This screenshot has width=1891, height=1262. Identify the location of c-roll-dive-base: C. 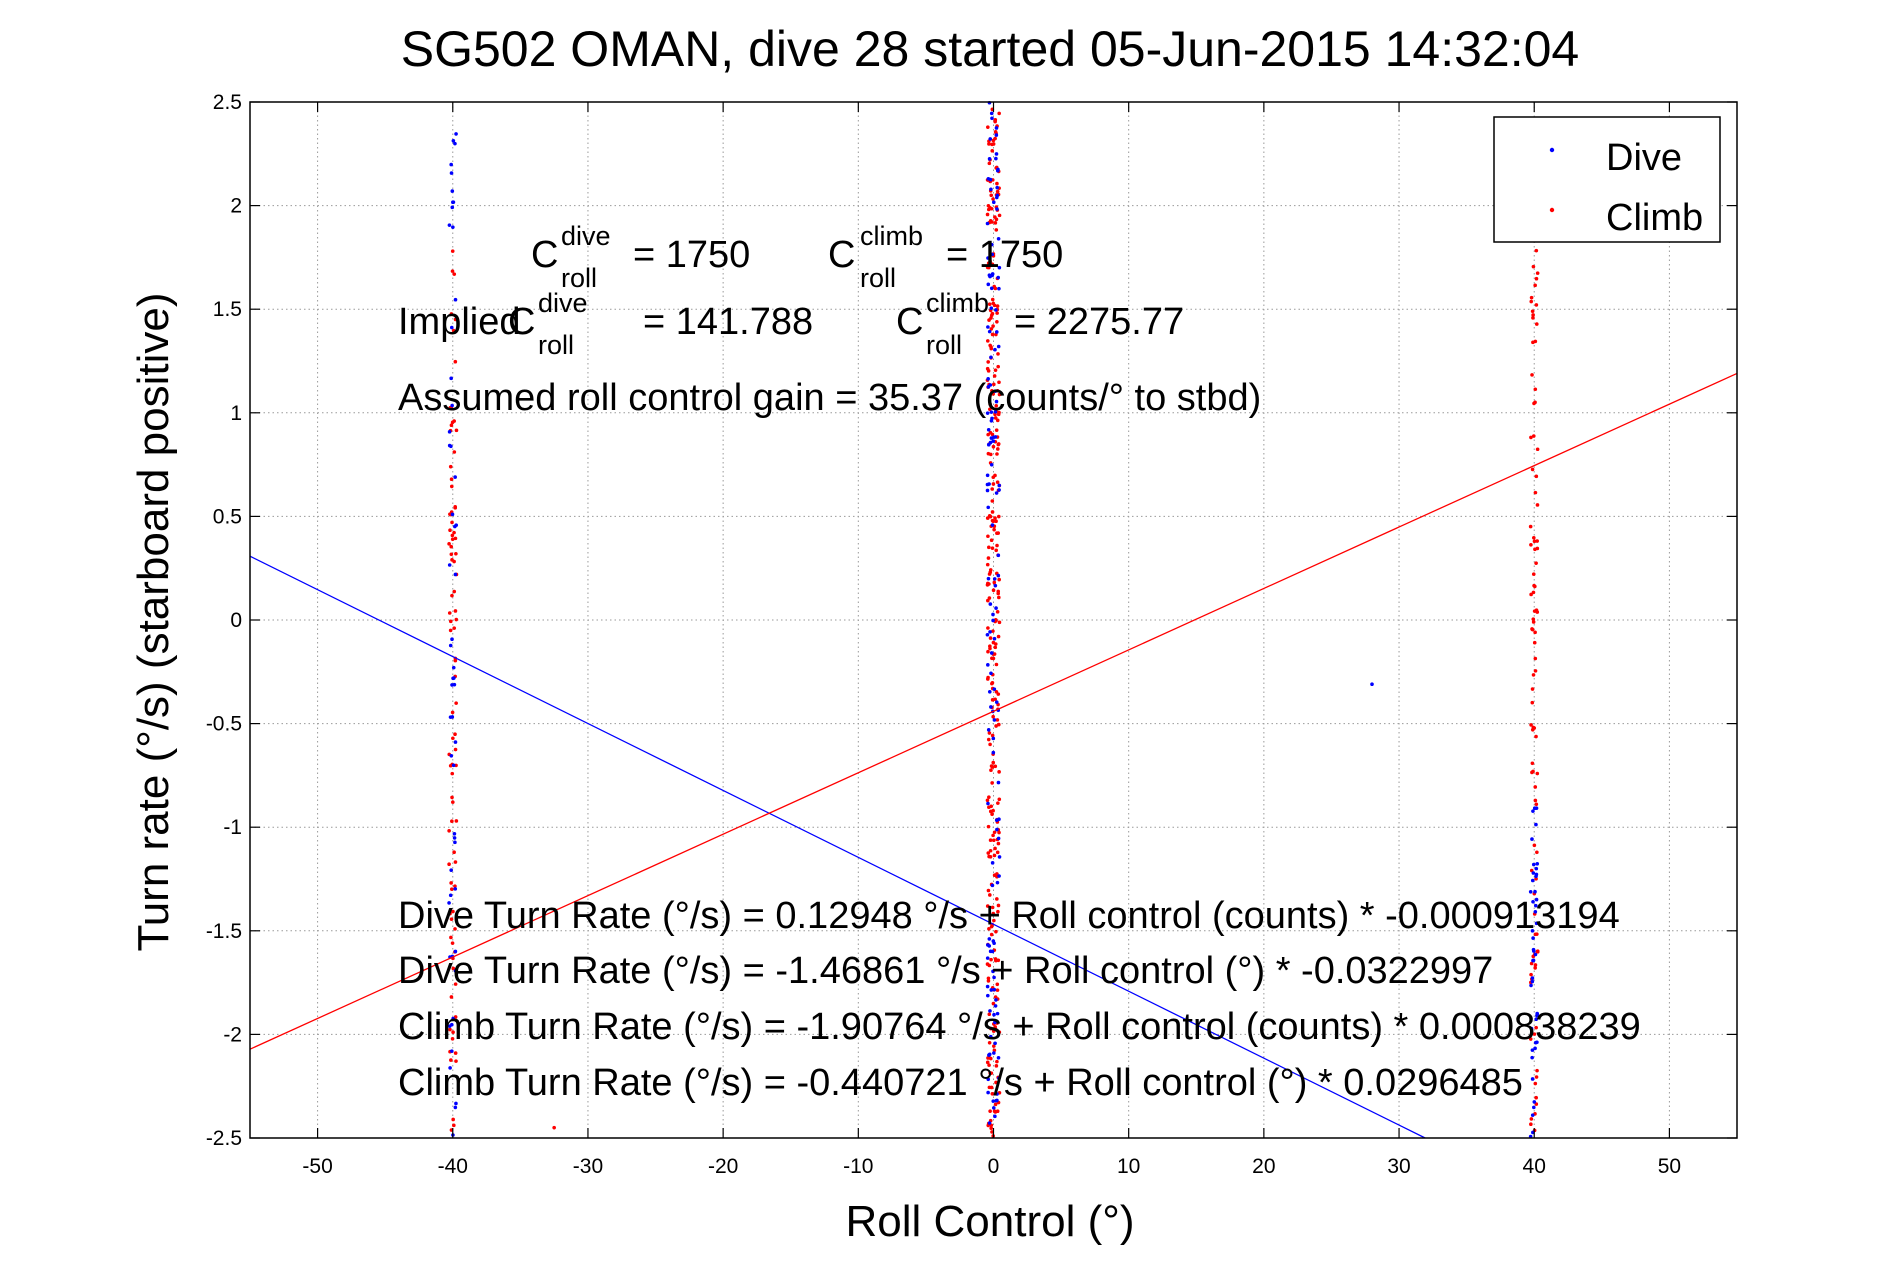
(544, 255).